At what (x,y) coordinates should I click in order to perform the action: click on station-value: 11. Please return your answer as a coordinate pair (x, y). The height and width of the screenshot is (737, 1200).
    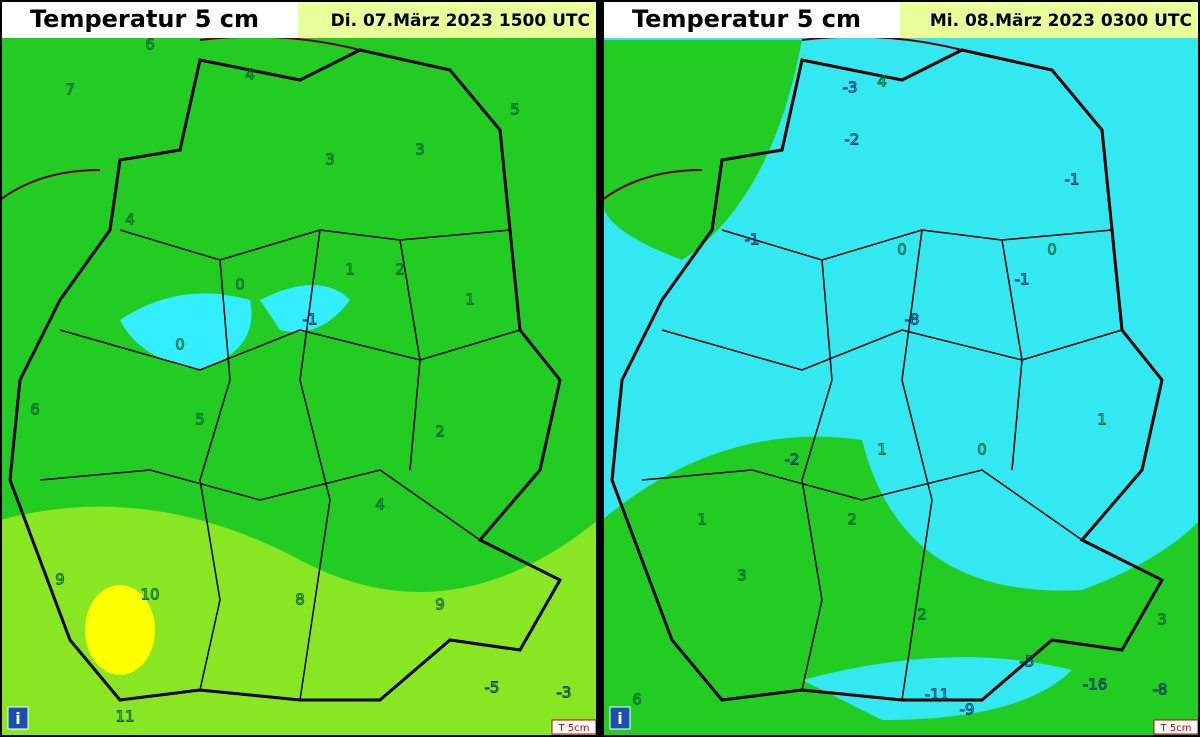
    Looking at the image, I should click on (124, 717).